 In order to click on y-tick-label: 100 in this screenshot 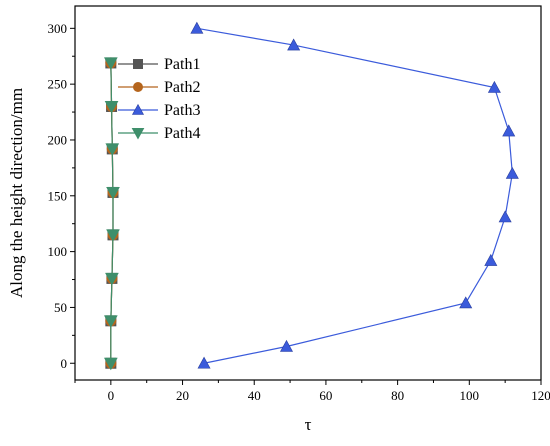, I will do `click(58, 251)`.